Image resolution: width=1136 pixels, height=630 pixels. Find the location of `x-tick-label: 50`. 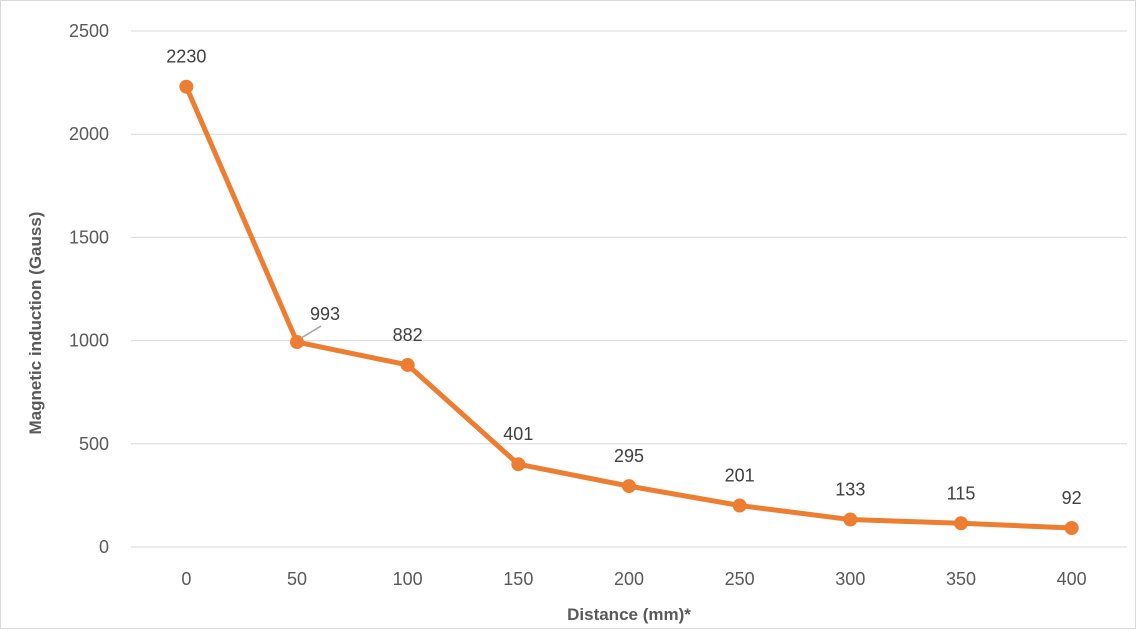

x-tick-label: 50 is located at coordinates (297, 579).